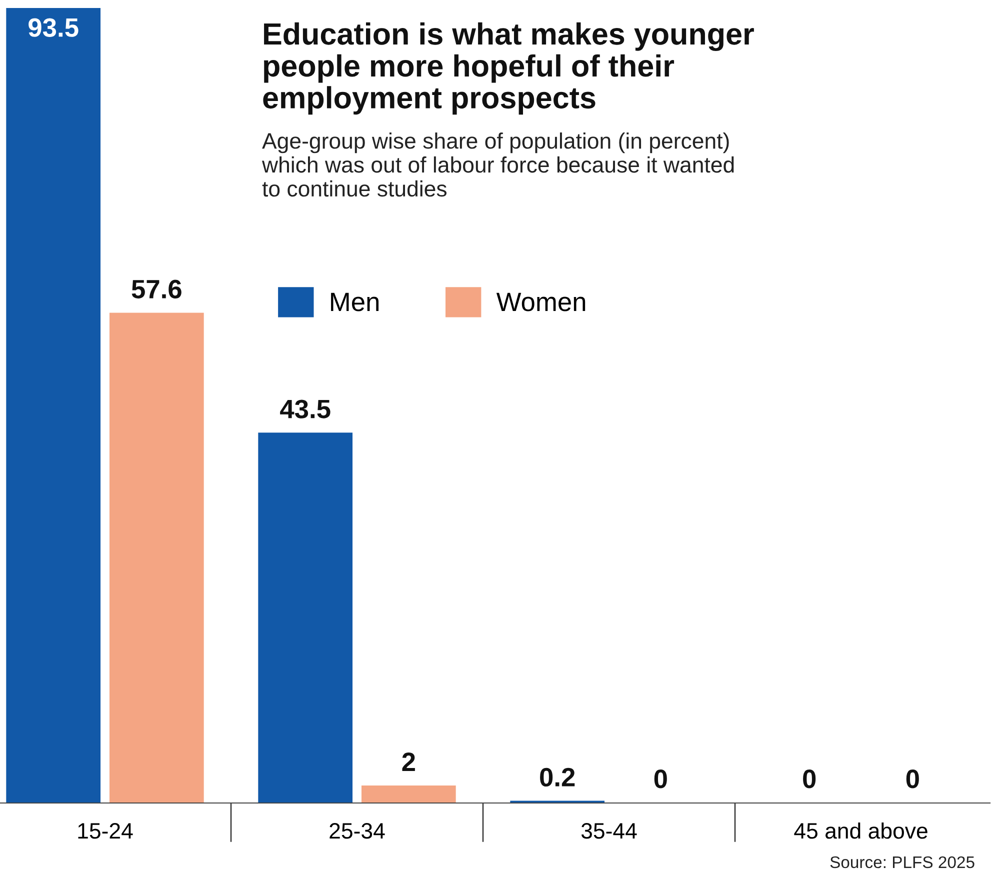 This screenshot has height=895, width=1000. Describe the element at coordinates (53, 27) in the screenshot. I see `data-label: 93.5` at that location.